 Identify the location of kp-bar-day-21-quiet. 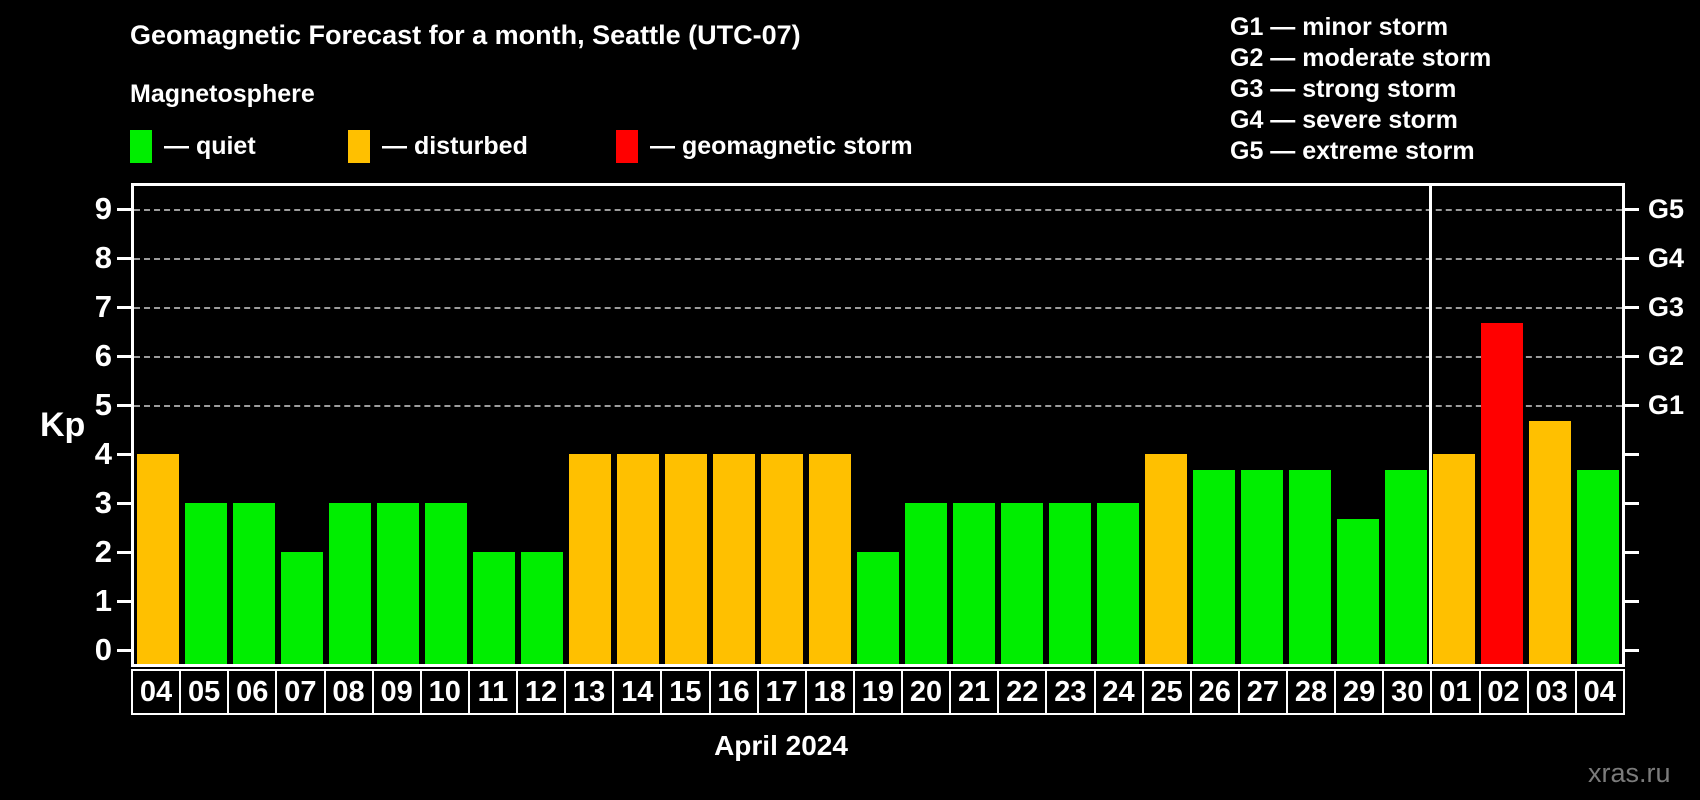
(974, 583).